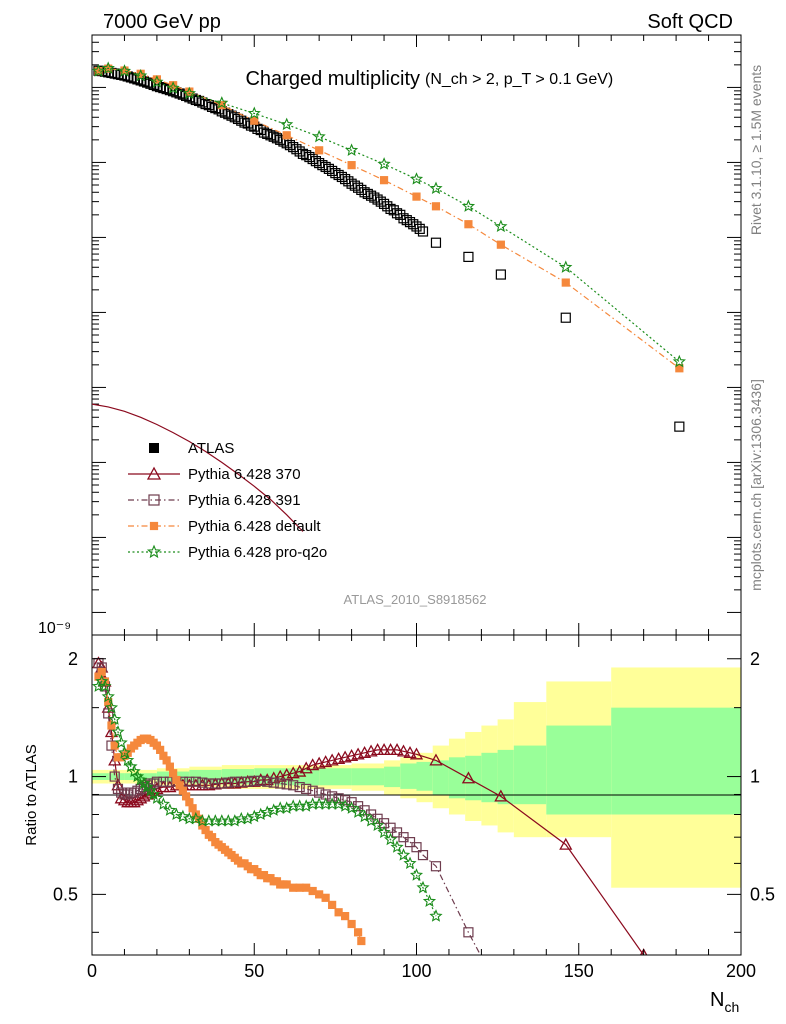 The width and height of the screenshot is (786, 1024). Describe the element at coordinates (332, 79) in the screenshot. I see `main-title: Charged multiplicity` at that location.